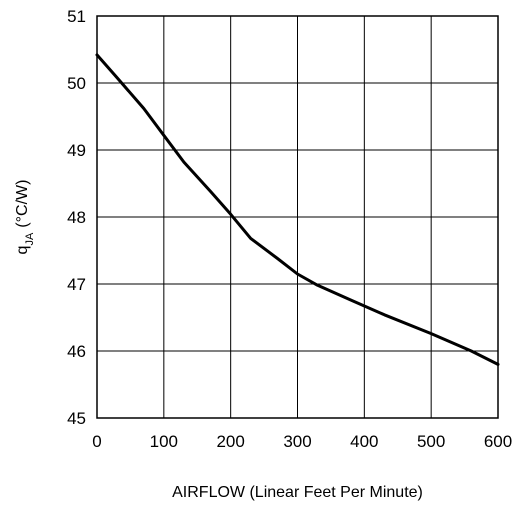 This screenshot has width=515, height=505. Describe the element at coordinates (96, 441) in the screenshot. I see `x-tick-label: 0` at that location.